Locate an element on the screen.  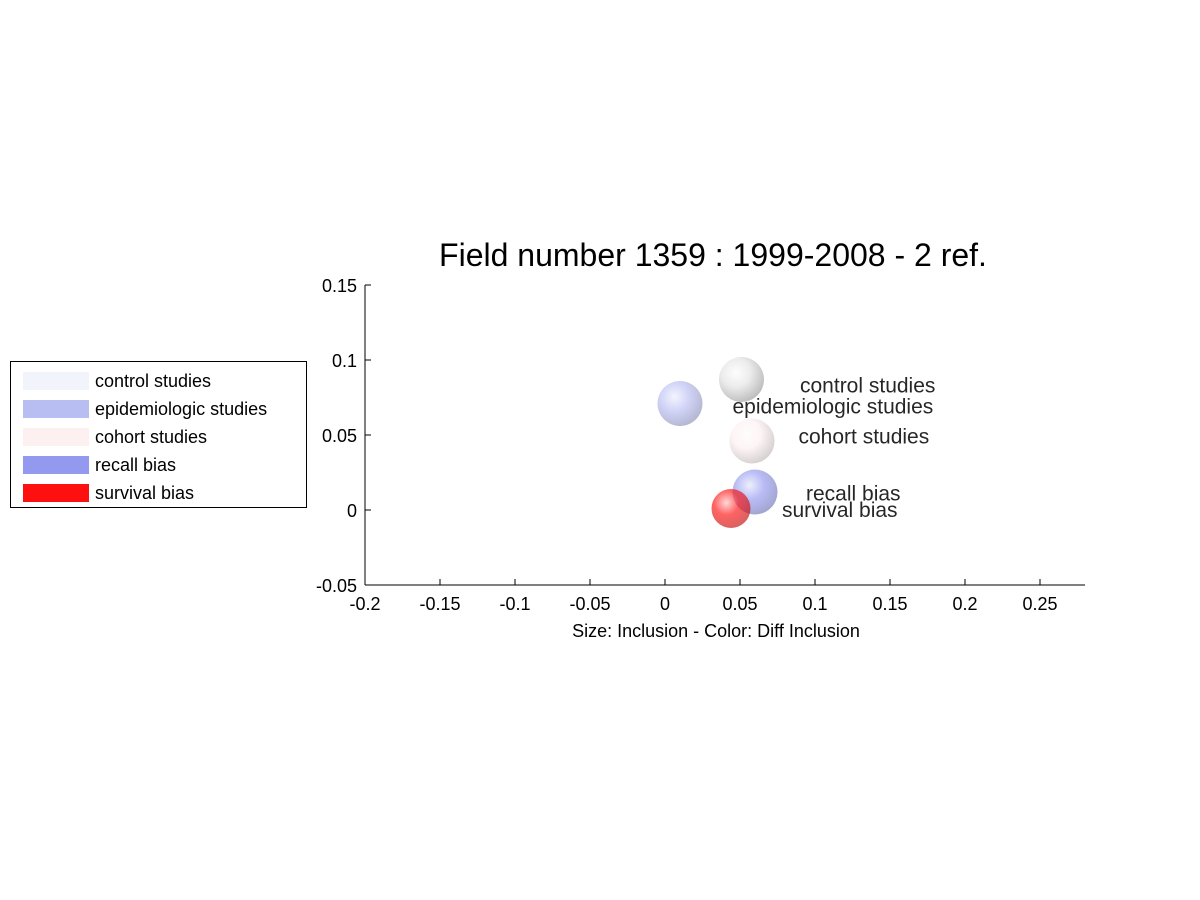
legend-item: recall bias is located at coordinates (99, 465).